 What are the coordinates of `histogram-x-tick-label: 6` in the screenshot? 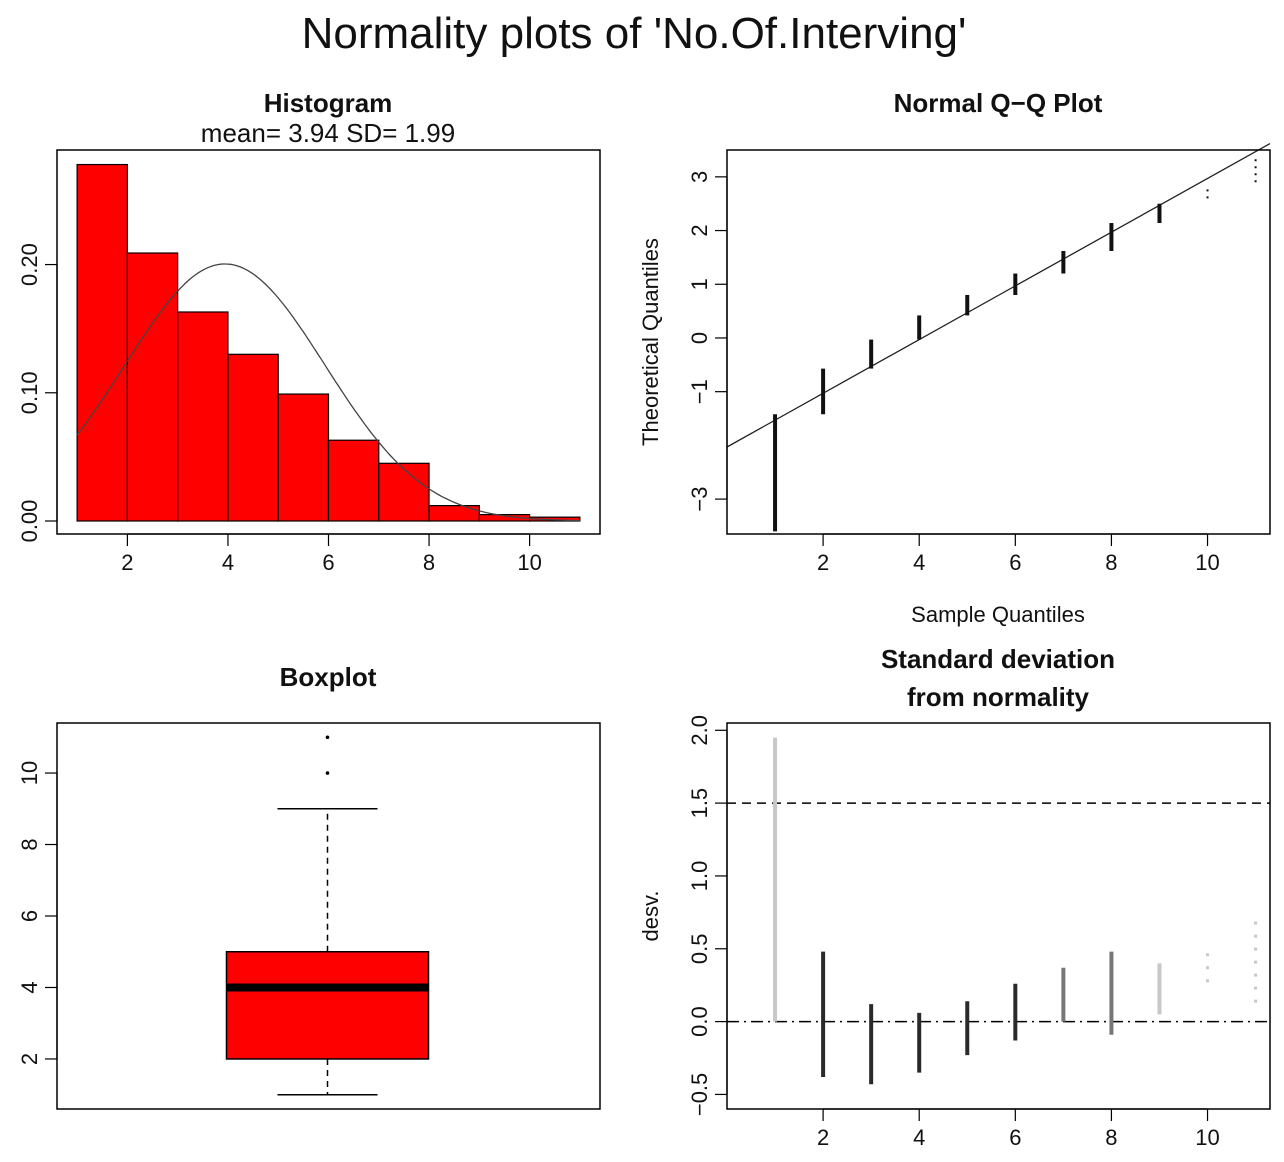 It's located at (328, 562).